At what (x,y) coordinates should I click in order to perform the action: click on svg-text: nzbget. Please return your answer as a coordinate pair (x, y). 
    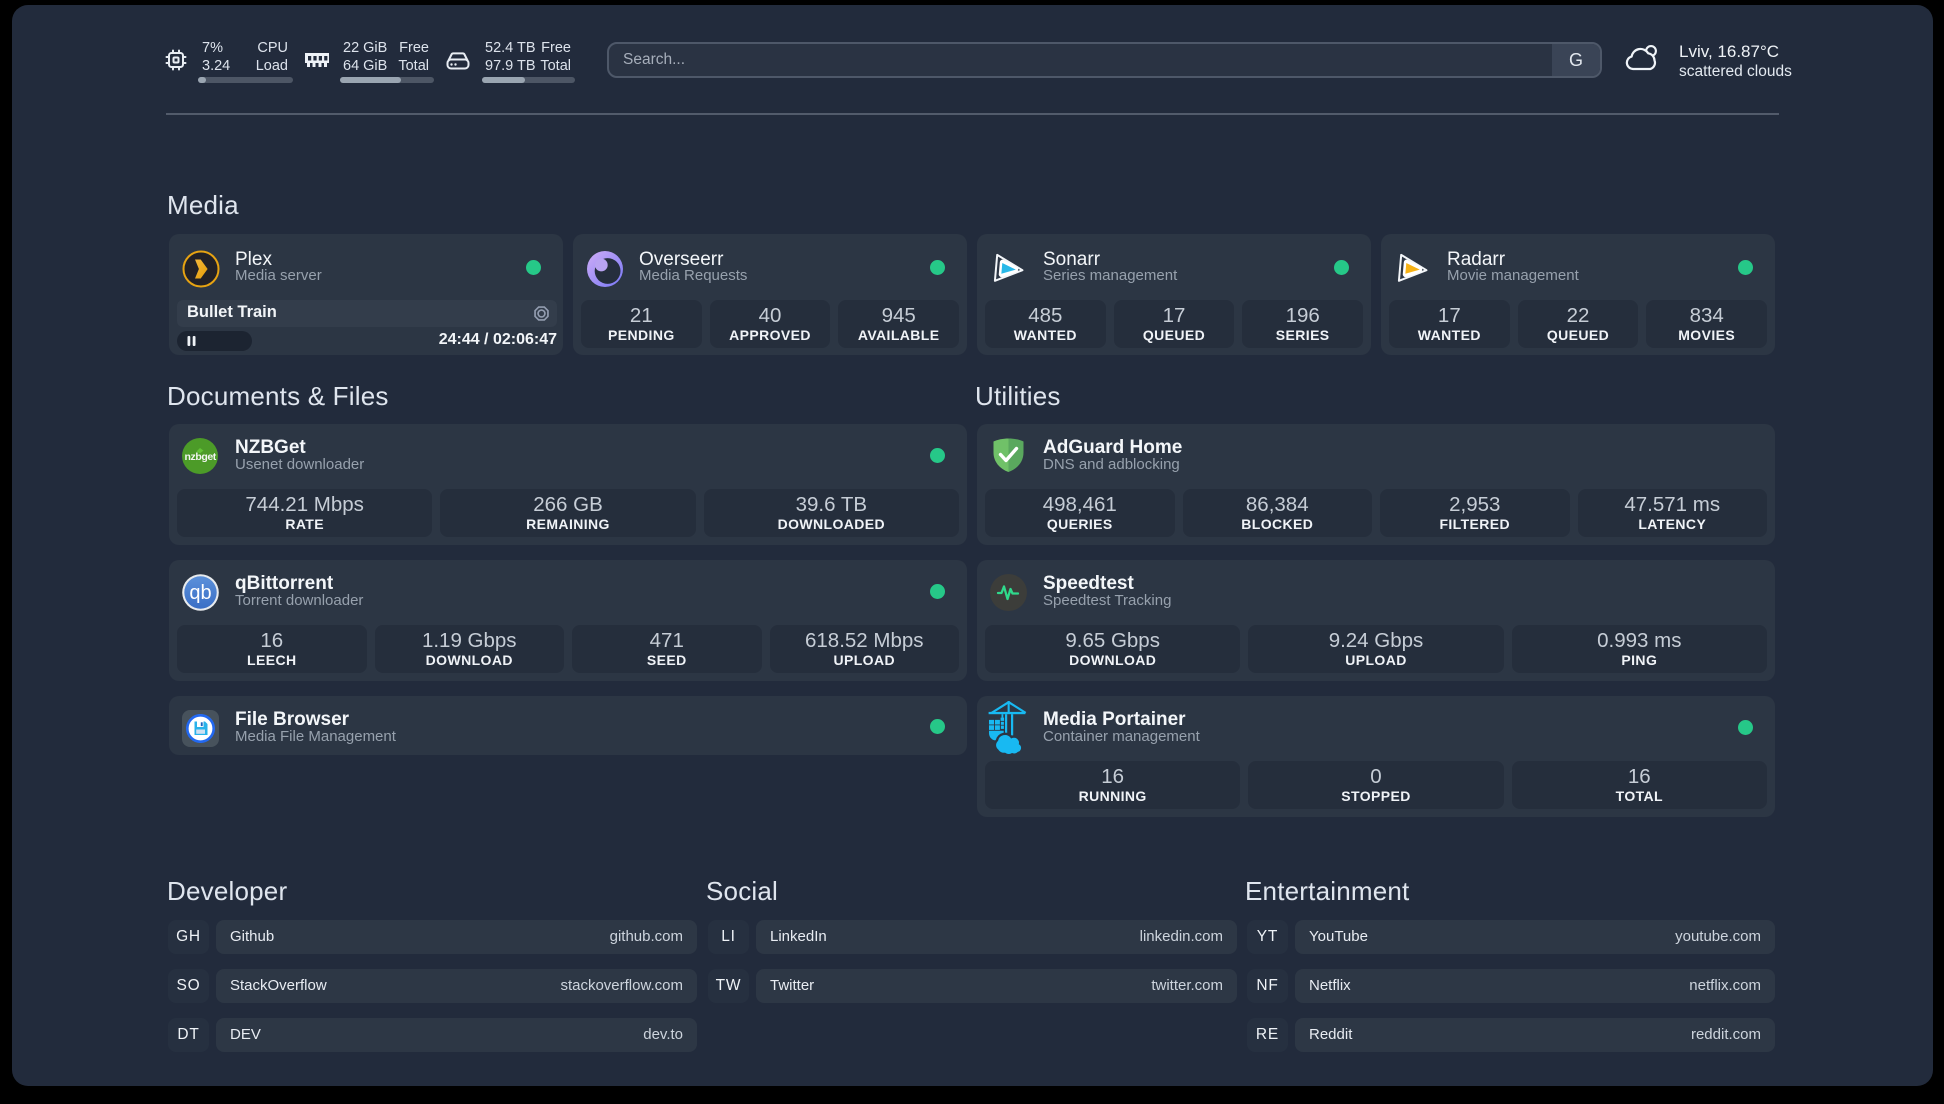
    Looking at the image, I should click on (200, 457).